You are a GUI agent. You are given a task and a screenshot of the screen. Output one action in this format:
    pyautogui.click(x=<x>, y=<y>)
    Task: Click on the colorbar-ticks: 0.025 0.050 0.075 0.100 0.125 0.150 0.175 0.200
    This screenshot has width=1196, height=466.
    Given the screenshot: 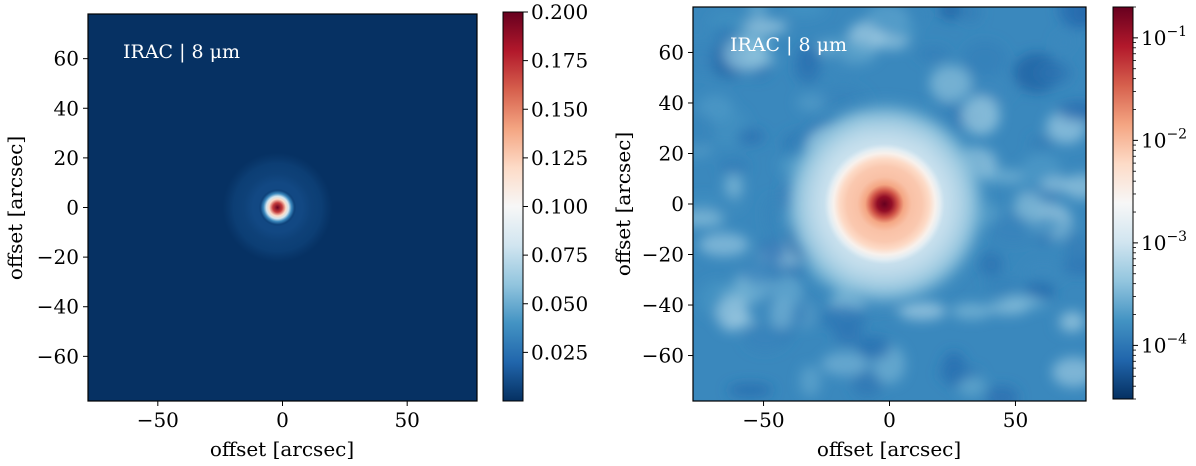 What is the action you would take?
    pyautogui.click(x=555, y=182)
    